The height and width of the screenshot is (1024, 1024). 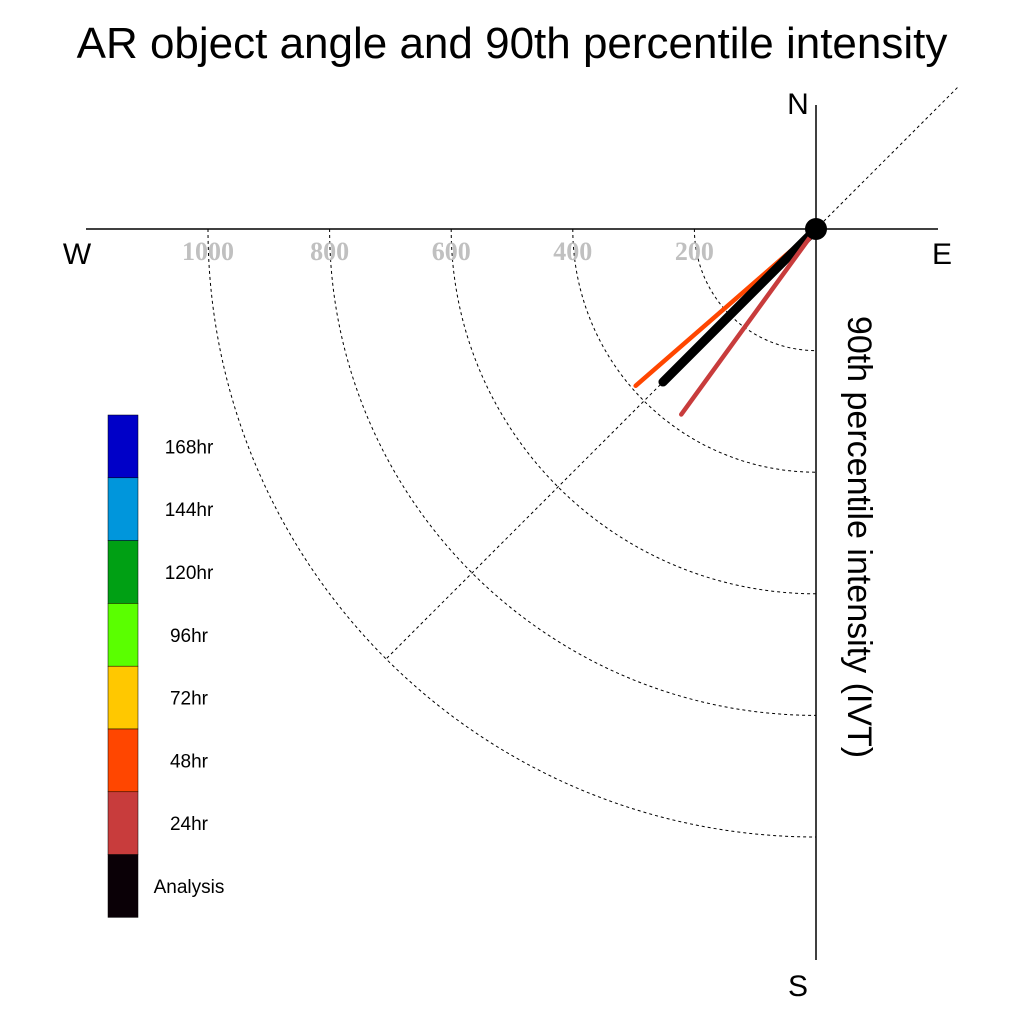 What do you see at coordinates (189, 761) in the screenshot?
I see `legend-label: 48hr` at bounding box center [189, 761].